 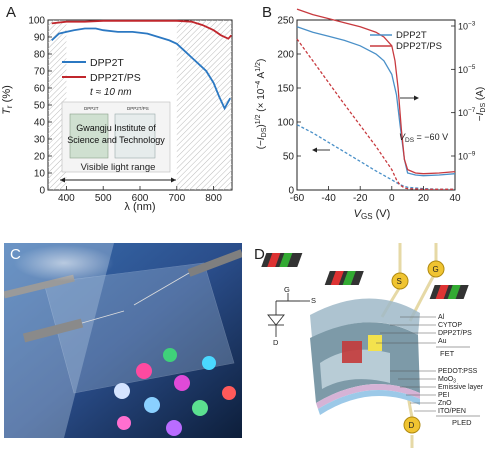 I want to click on led-red, so click(x=229, y=393).